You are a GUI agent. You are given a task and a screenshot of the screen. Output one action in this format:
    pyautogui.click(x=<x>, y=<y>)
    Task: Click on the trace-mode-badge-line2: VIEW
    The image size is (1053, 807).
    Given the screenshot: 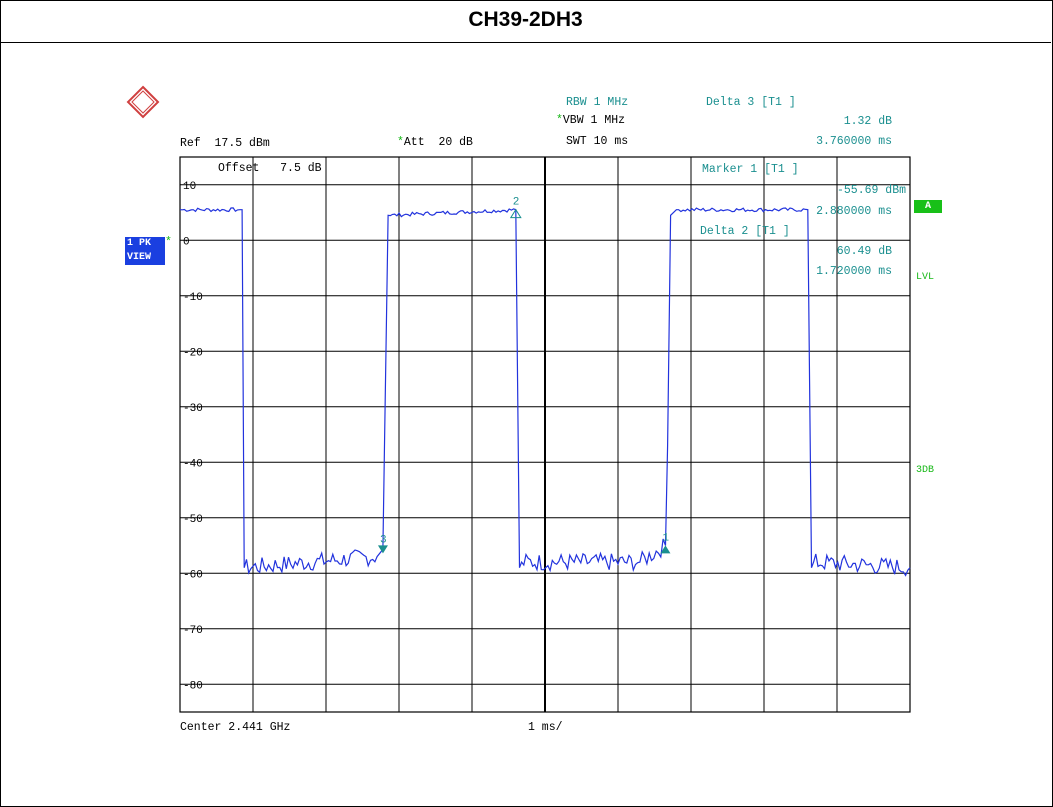 What is the action you would take?
    pyautogui.click(x=139, y=257)
    